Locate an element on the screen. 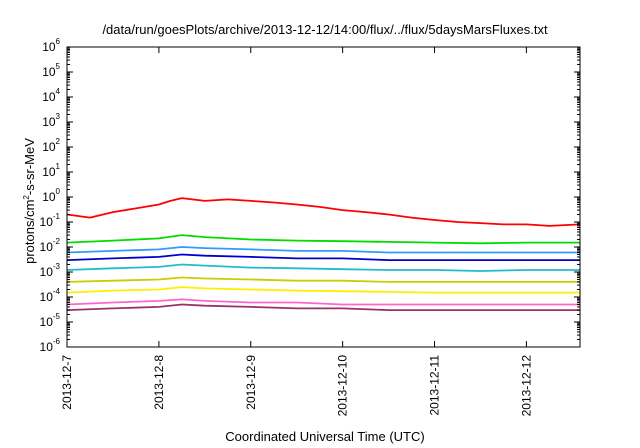 This screenshot has width=640, height=448. x-tick-label: 2013-12-11 is located at coordinates (435, 385).